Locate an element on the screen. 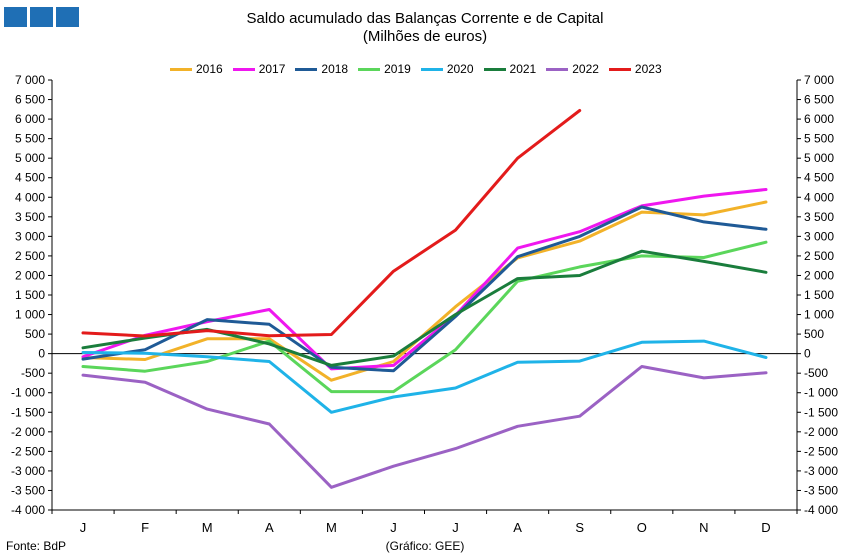  y-tick-label-right: -2 000 is located at coordinates (821, 432).